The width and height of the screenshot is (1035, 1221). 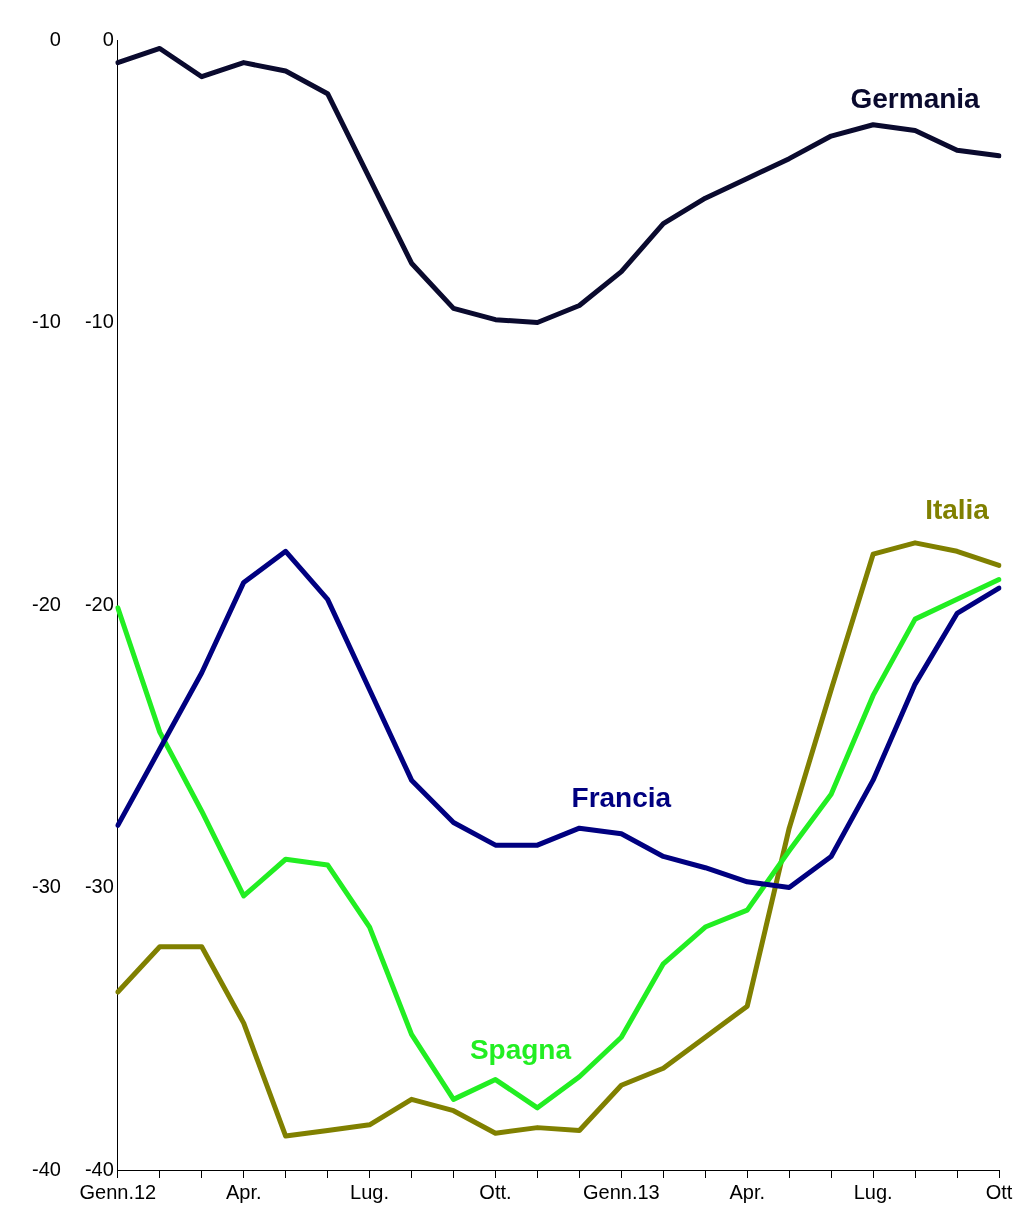 What do you see at coordinates (957, 510) in the screenshot?
I see `series-label: Italia` at bounding box center [957, 510].